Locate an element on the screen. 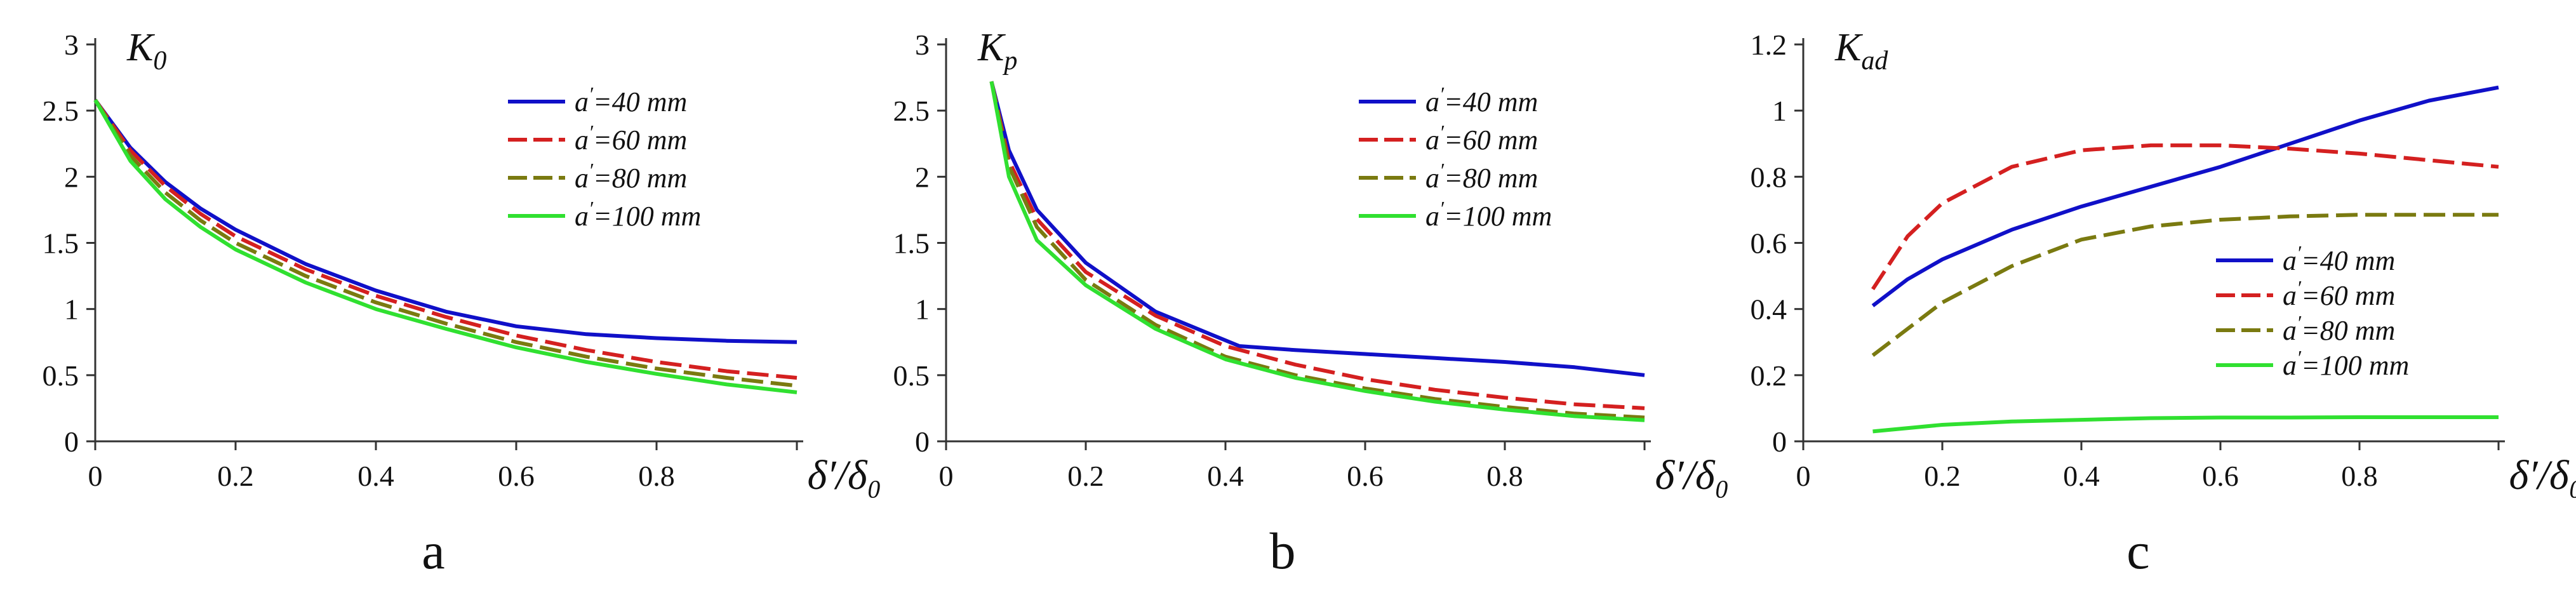  y-tick-label: 2.5 is located at coordinates (61, 111).